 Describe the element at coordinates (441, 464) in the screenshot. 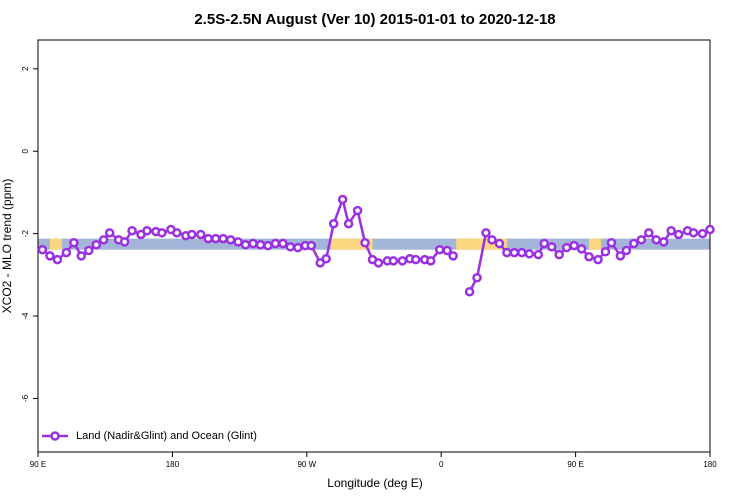

I see `x-tick-label: 0` at that location.